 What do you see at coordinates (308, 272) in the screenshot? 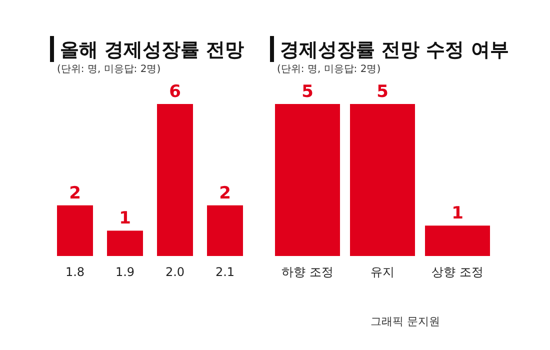
I see `x-tick-label: 하향 조정` at bounding box center [308, 272].